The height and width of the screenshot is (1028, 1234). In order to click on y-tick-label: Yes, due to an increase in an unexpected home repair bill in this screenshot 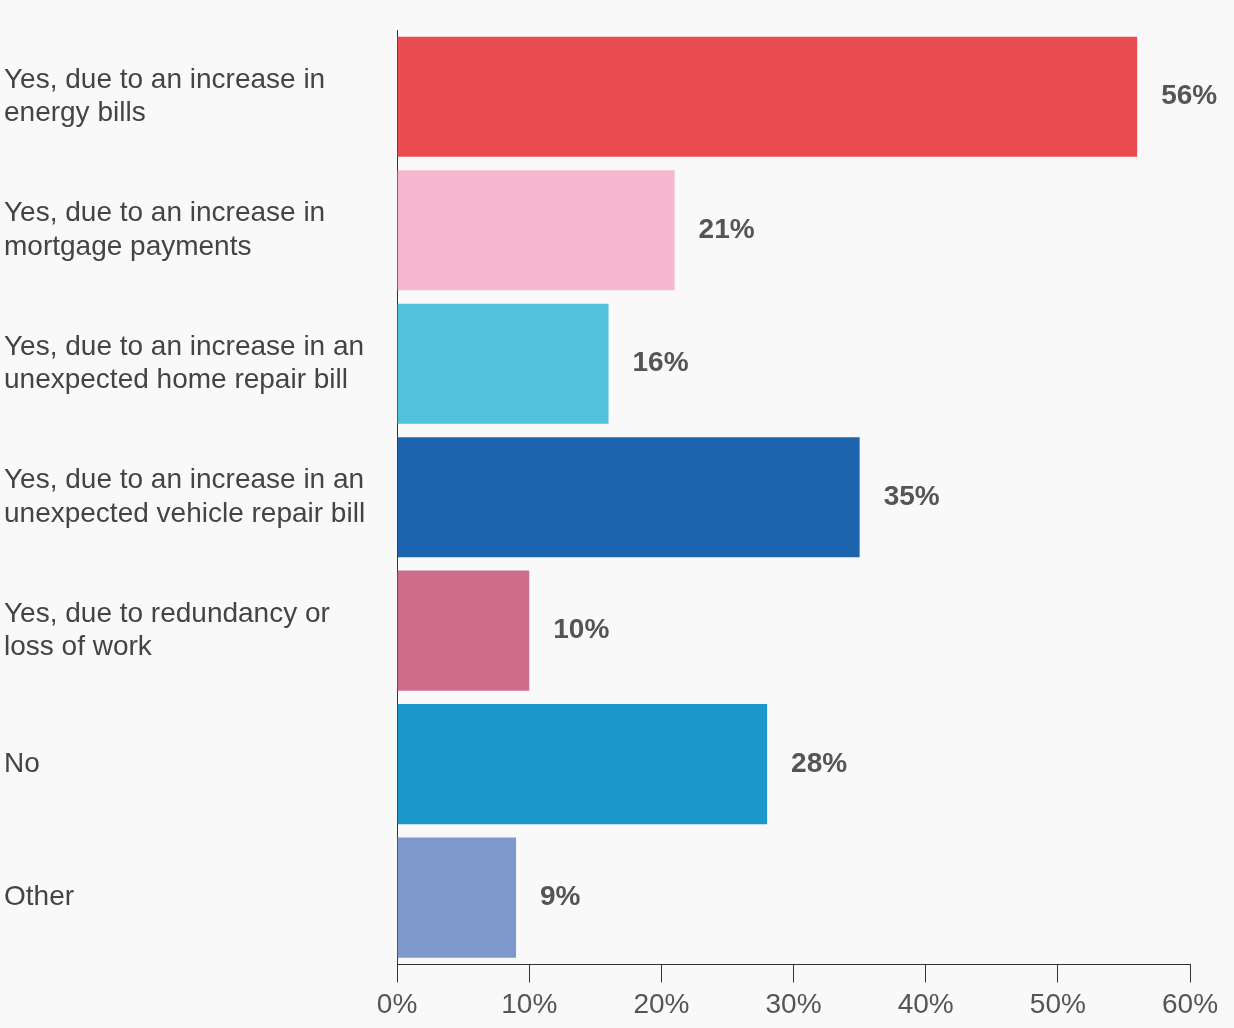, I will do `click(184, 362)`.